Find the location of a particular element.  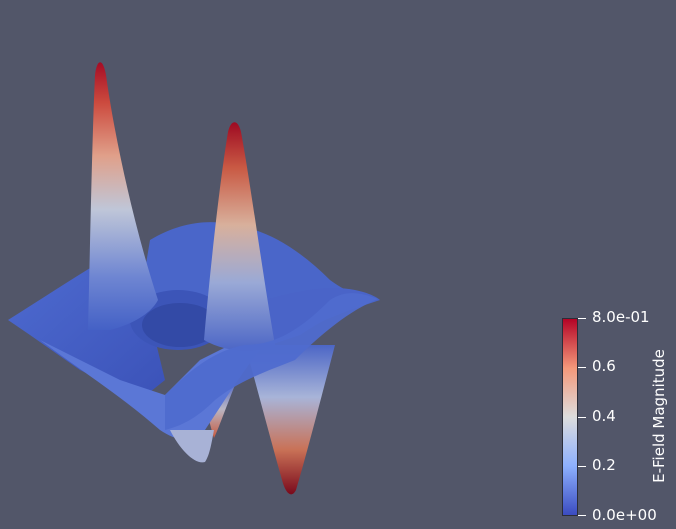

colorbar-tick-label: 0.2 is located at coordinates (604, 465).